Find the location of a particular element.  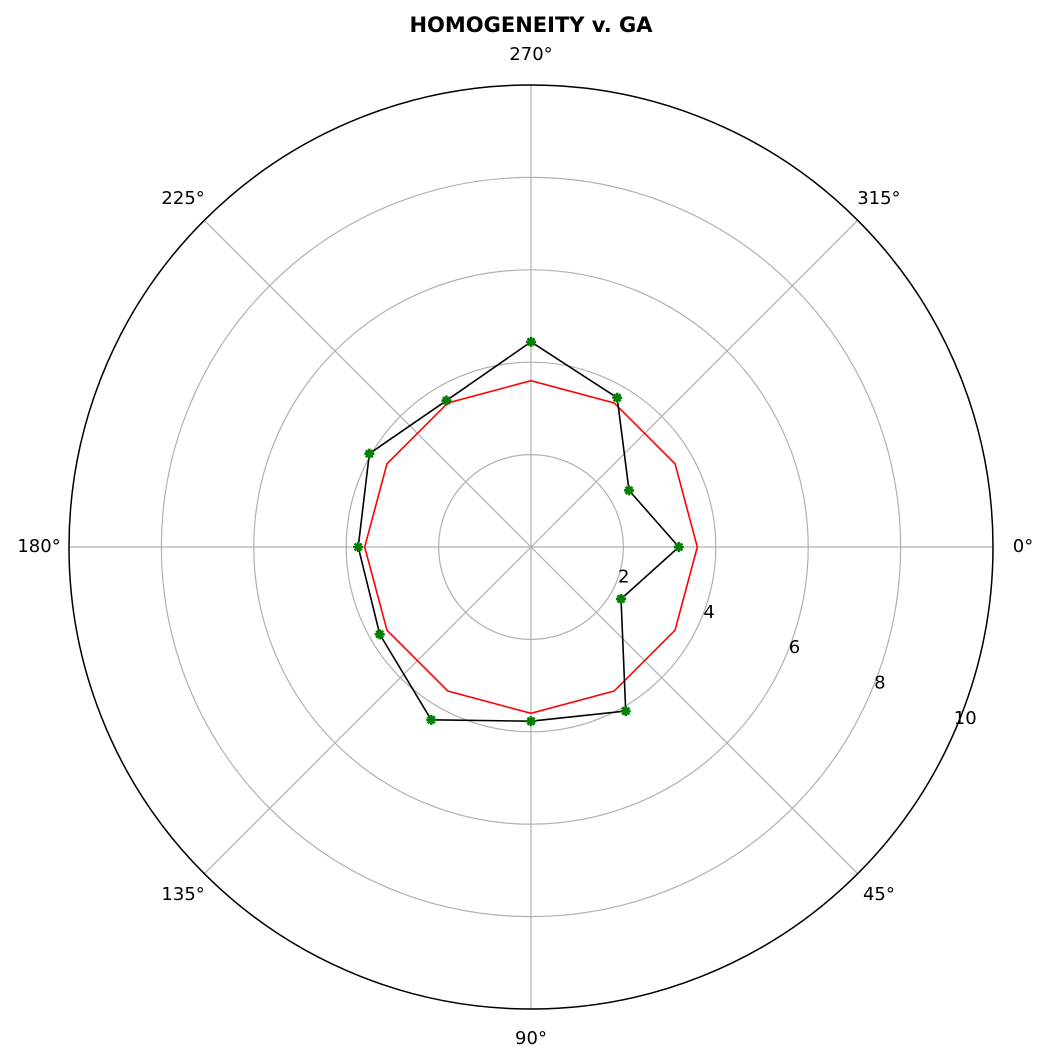

theta-tick-label: 315° is located at coordinates (878, 198).